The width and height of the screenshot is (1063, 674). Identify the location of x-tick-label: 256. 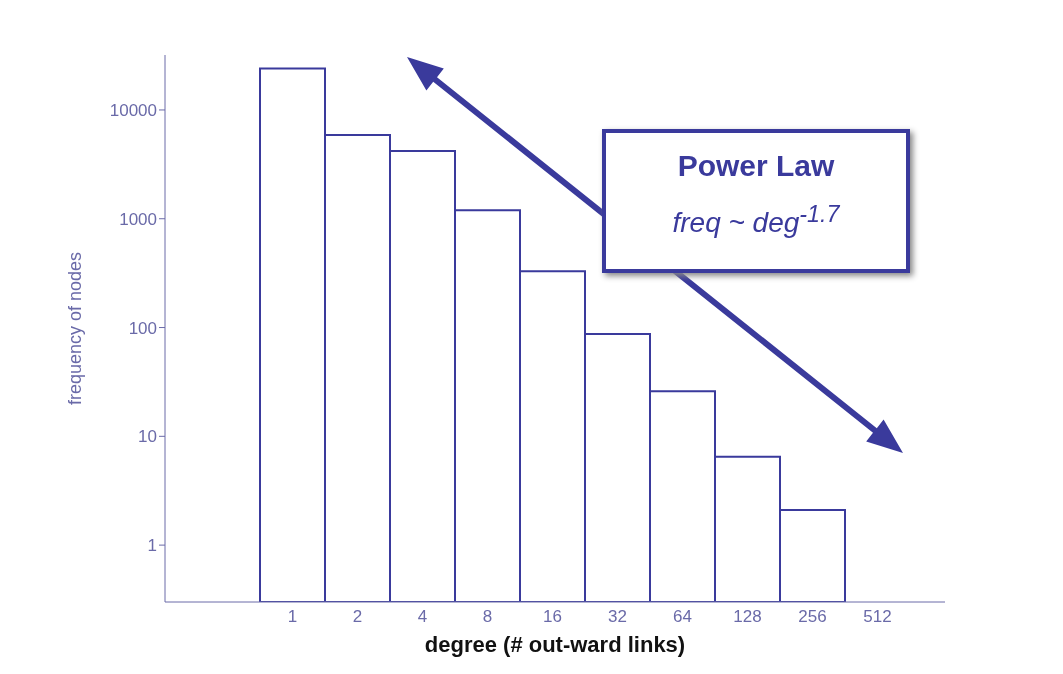
(812, 617).